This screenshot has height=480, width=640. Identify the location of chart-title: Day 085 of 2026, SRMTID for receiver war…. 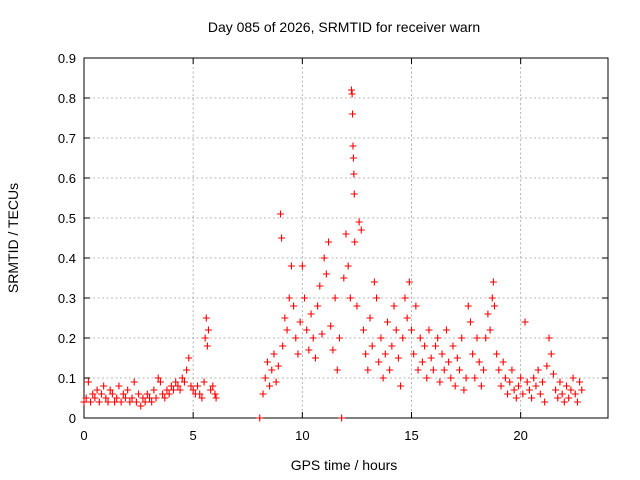
(344, 27).